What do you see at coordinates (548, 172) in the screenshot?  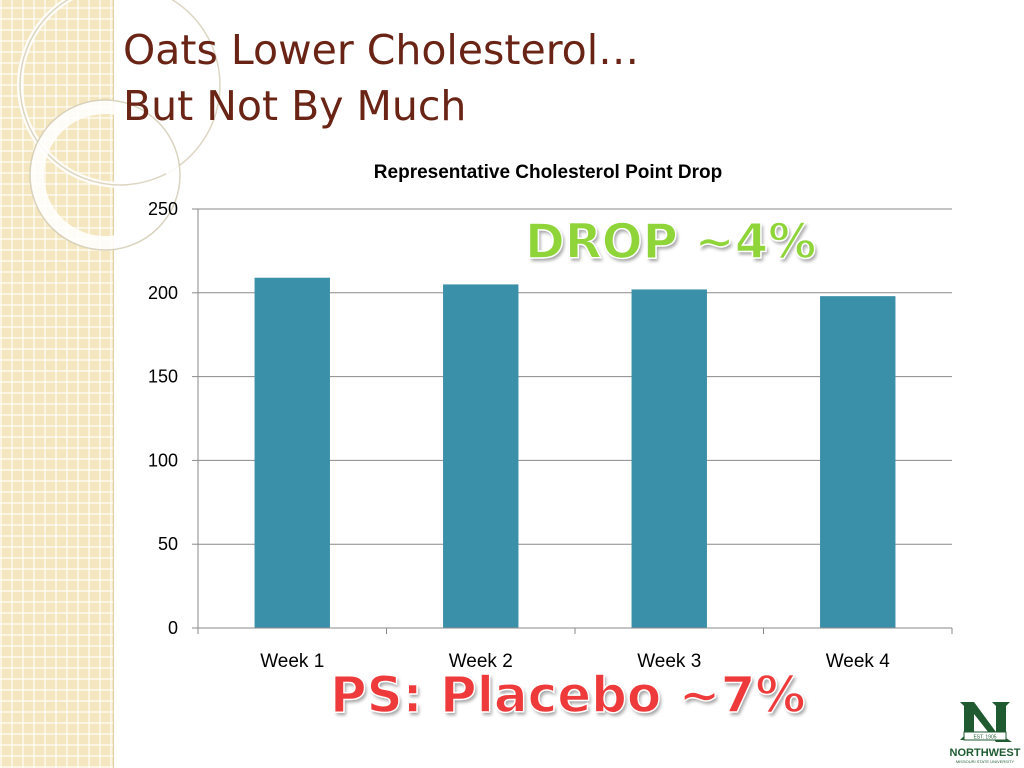 I see `chart-title: Representative Cholesterol Point Drop` at bounding box center [548, 172].